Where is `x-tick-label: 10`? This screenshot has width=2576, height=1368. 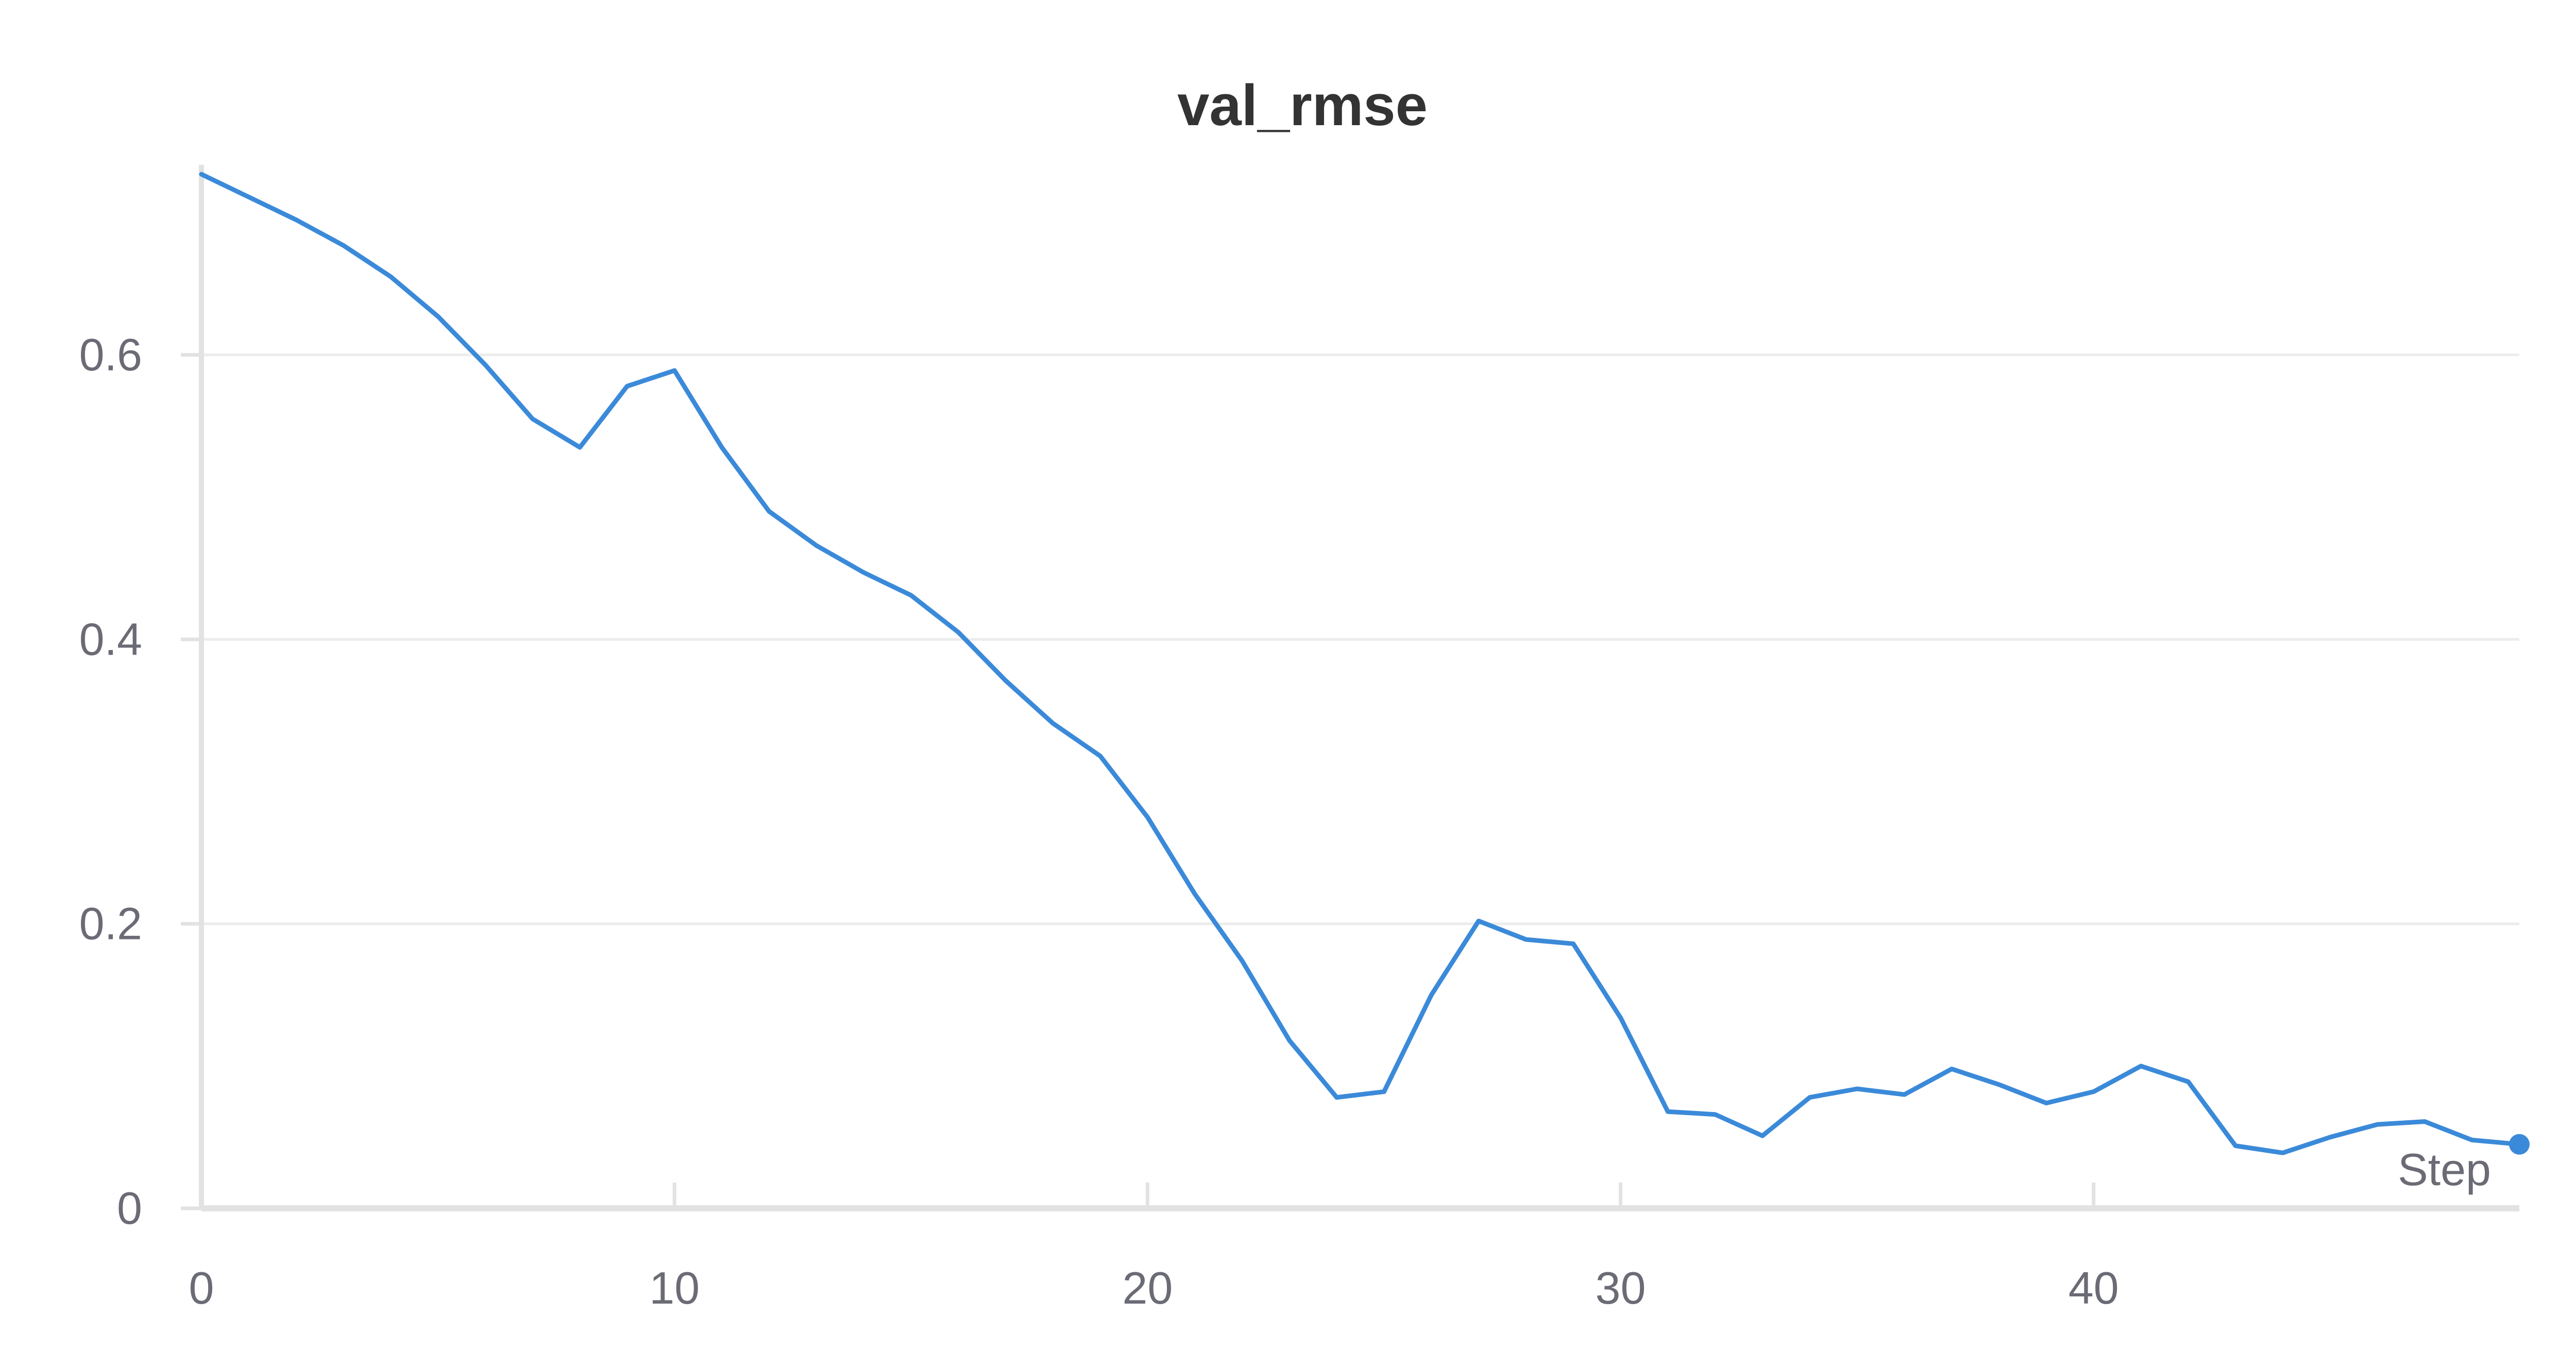
x-tick-label: 10 is located at coordinates (674, 1287).